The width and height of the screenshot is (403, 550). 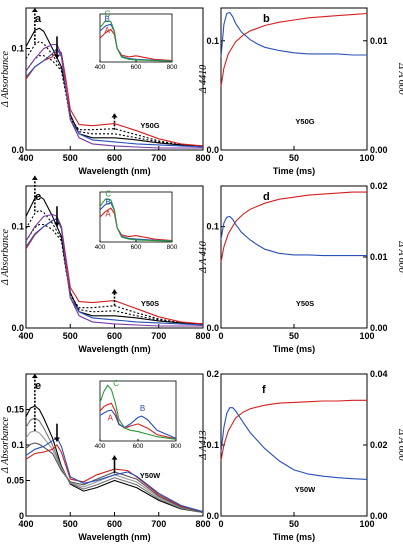 I want to click on y-right-tick-label: 0.02, so click(x=379, y=445).